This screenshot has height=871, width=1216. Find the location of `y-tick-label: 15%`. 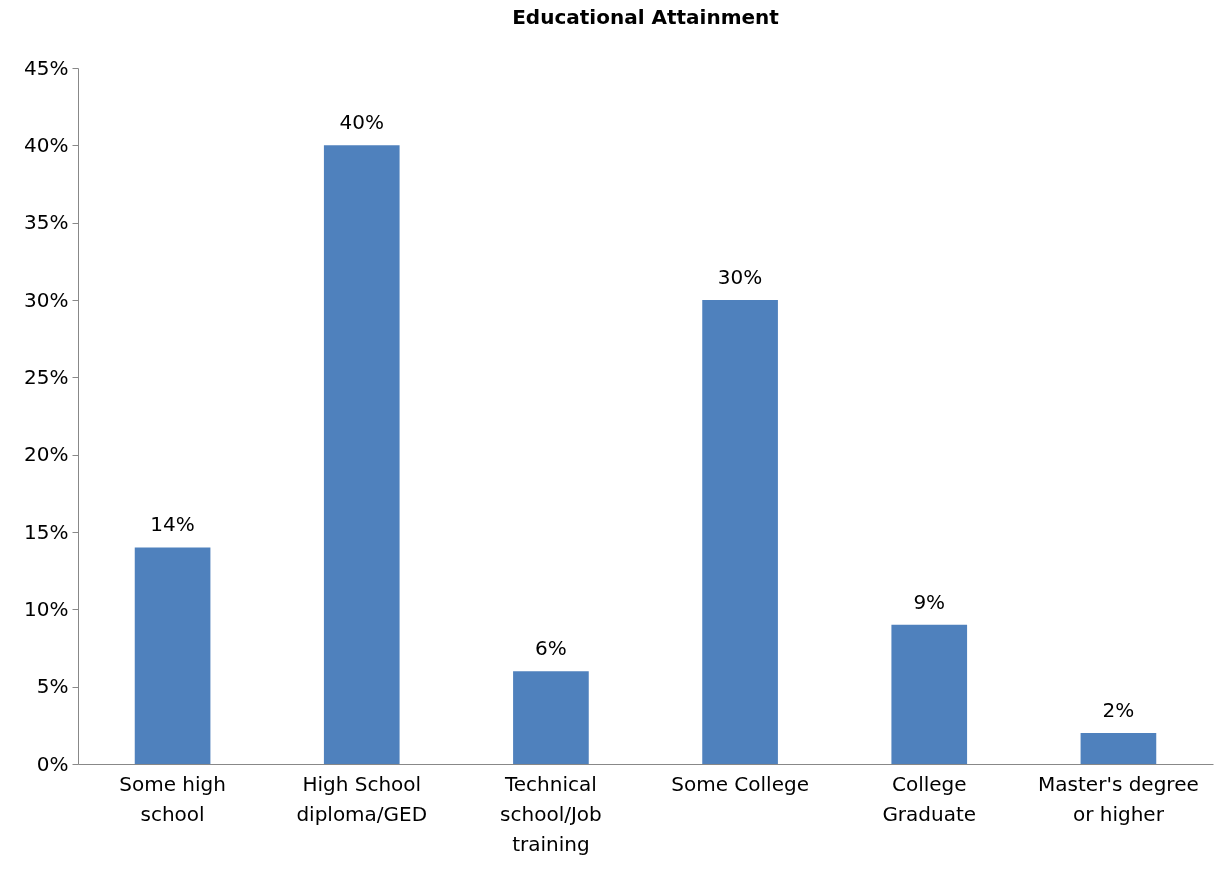

y-tick-label: 15% is located at coordinates (46, 531).